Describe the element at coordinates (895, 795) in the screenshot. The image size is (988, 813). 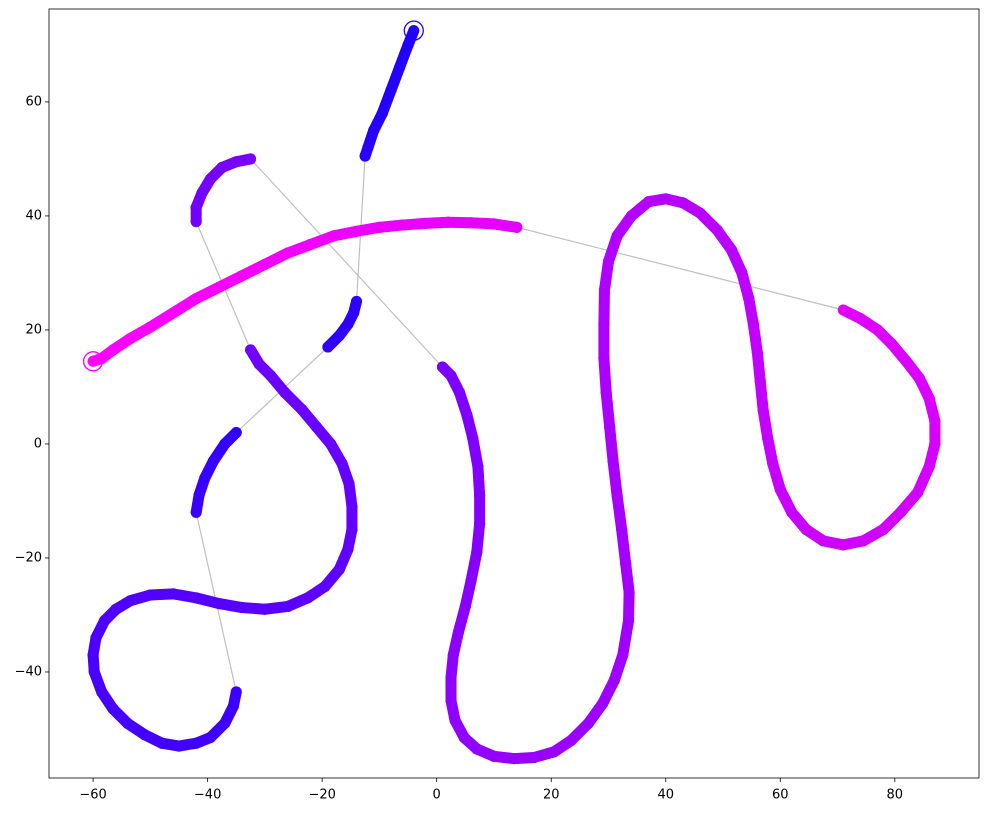
I see `x-tick-label: 80` at that location.